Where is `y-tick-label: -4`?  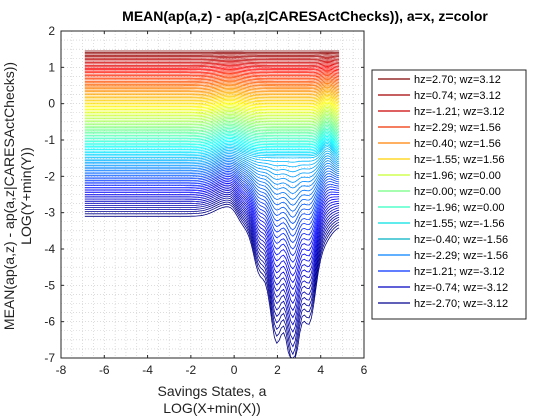 y-tick-label: -4 is located at coordinates (49, 249).